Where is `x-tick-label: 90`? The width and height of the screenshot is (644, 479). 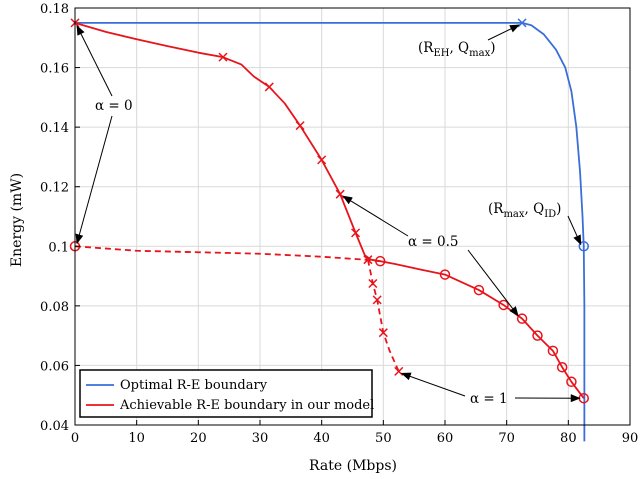
x-tick-label: 90 is located at coordinates (630, 438).